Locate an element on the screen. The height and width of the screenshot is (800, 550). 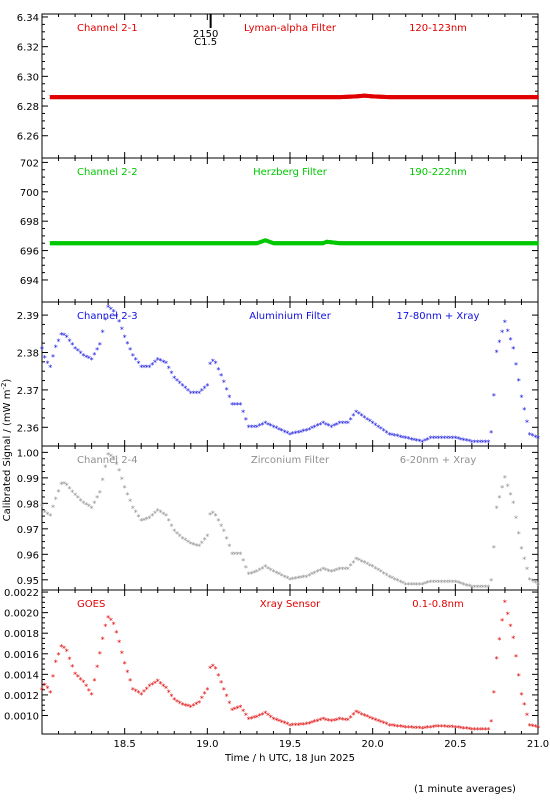
y-tick-label: 2.39 is located at coordinates (28, 316).